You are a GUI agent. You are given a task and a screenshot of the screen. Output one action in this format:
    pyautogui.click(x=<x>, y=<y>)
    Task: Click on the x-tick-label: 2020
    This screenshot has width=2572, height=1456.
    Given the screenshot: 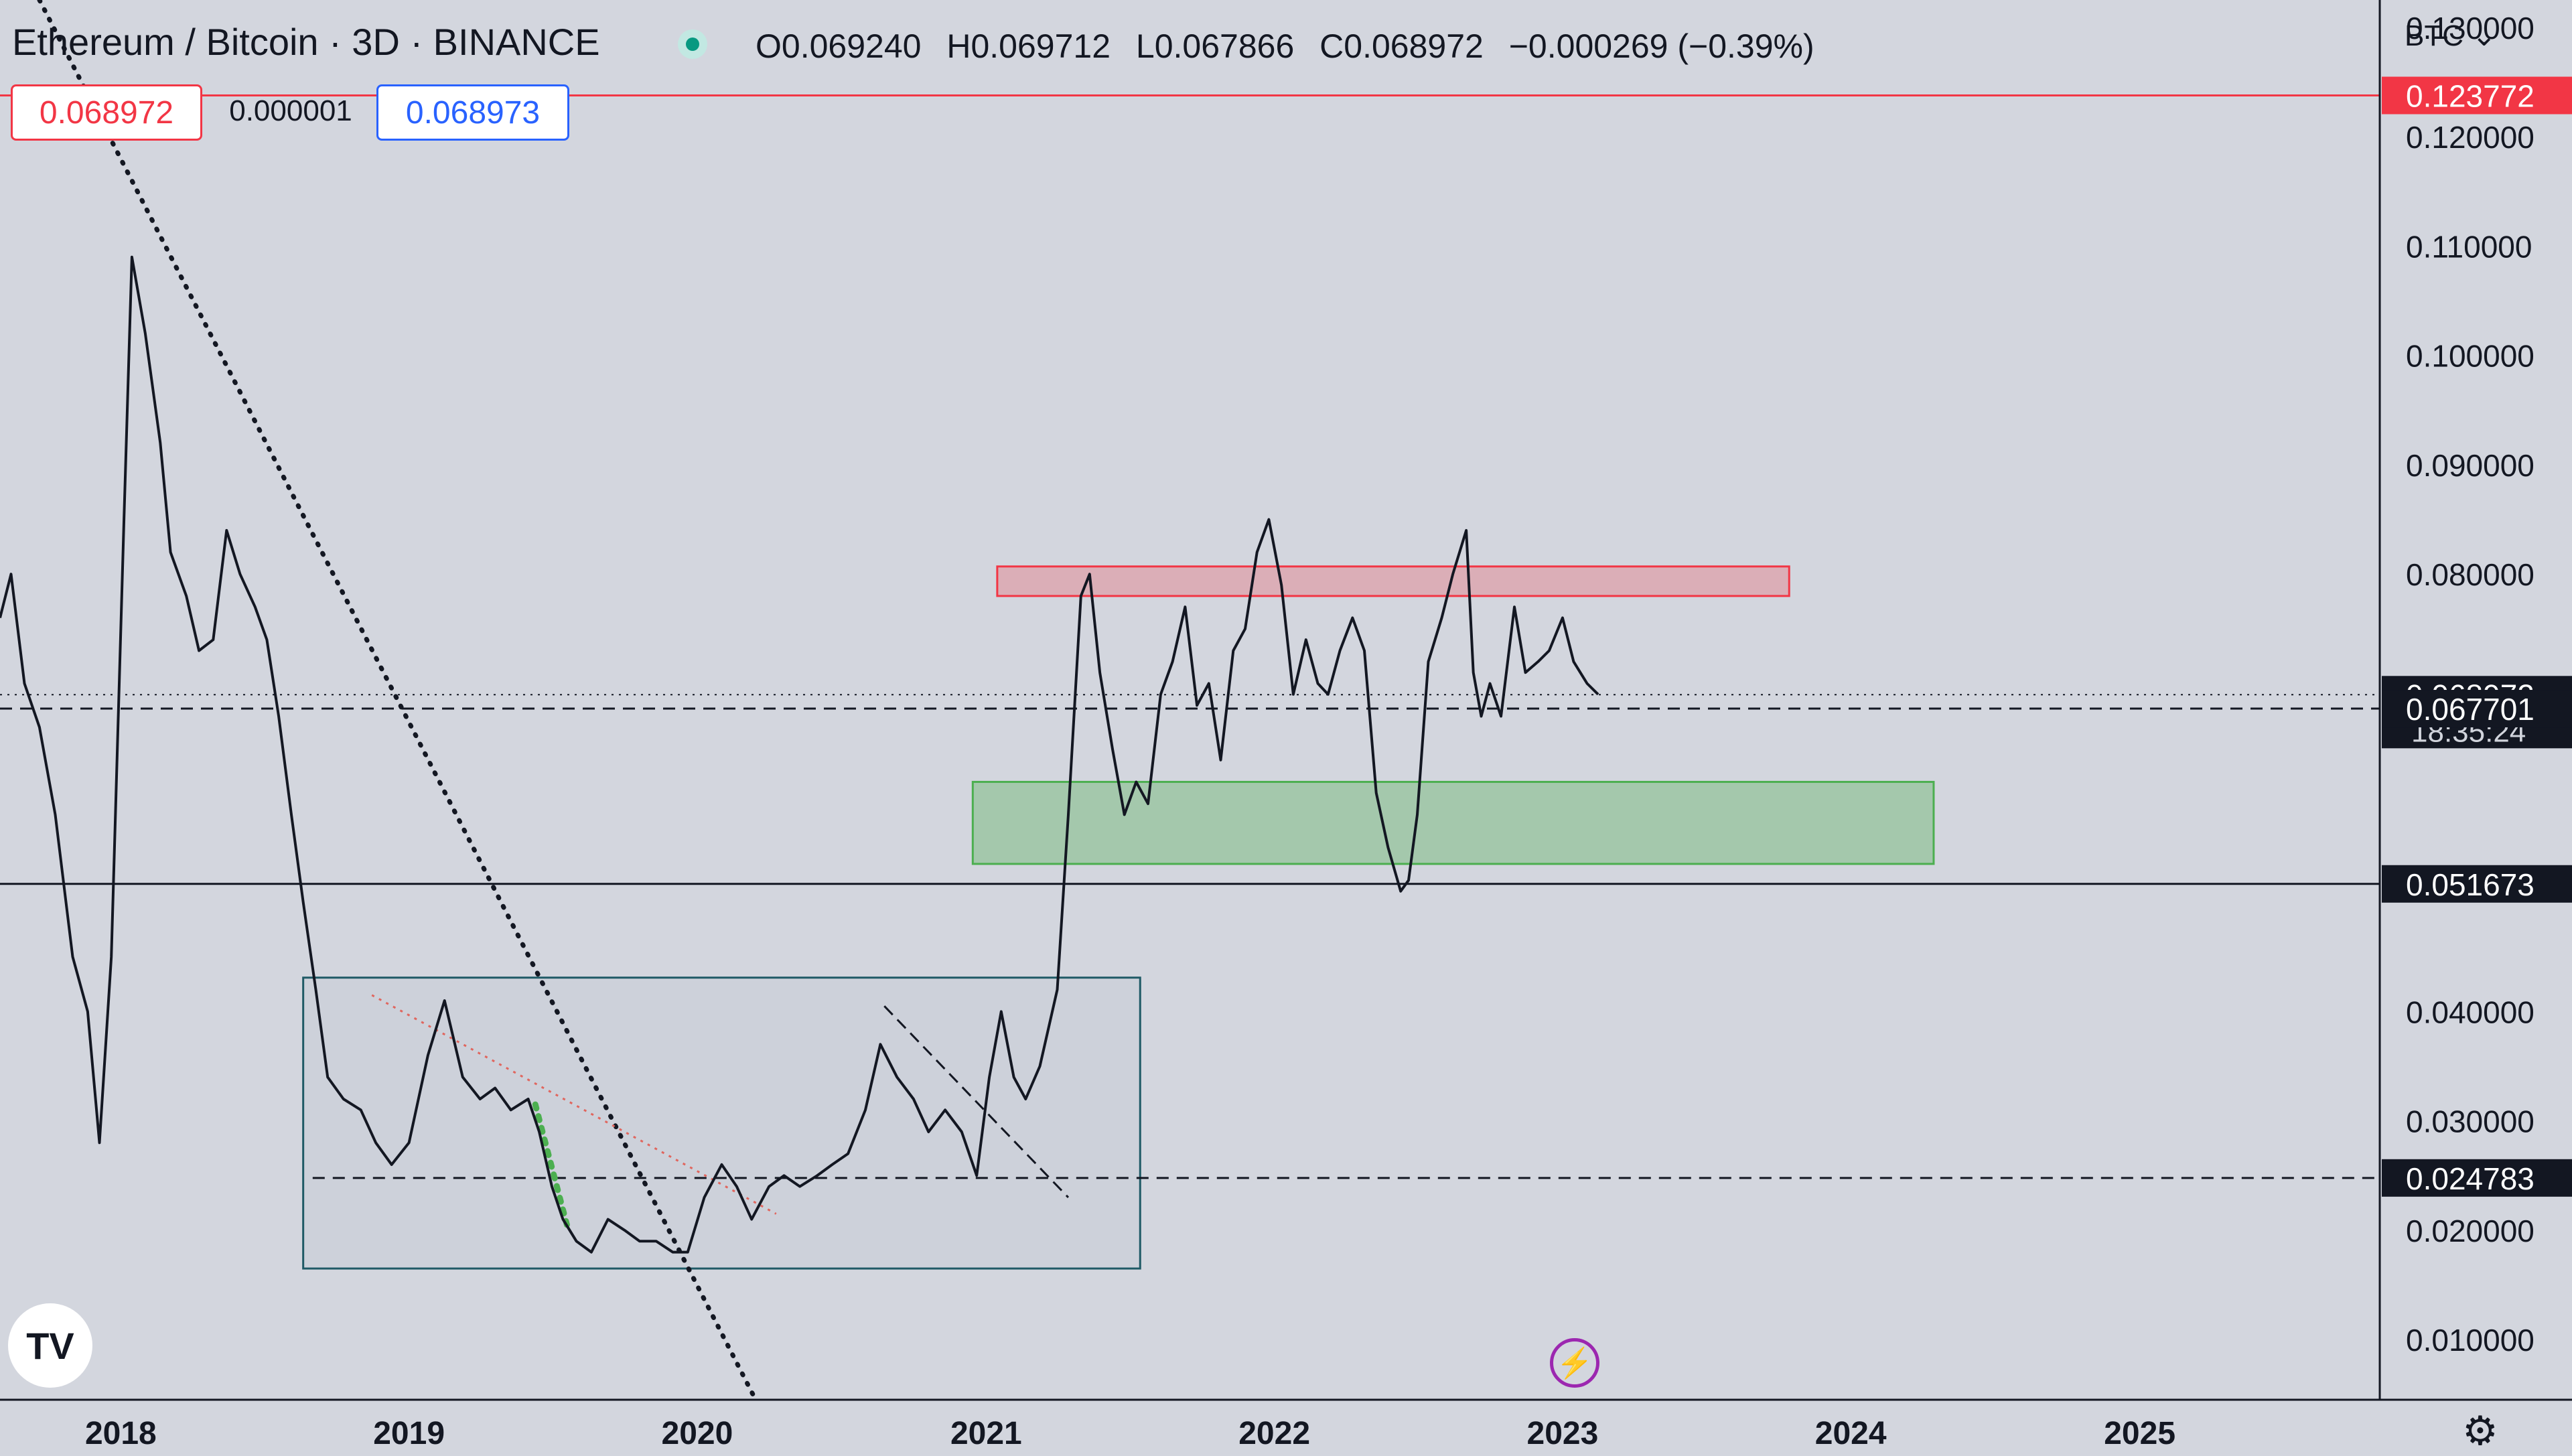 What is the action you would take?
    pyautogui.click(x=697, y=1433)
    